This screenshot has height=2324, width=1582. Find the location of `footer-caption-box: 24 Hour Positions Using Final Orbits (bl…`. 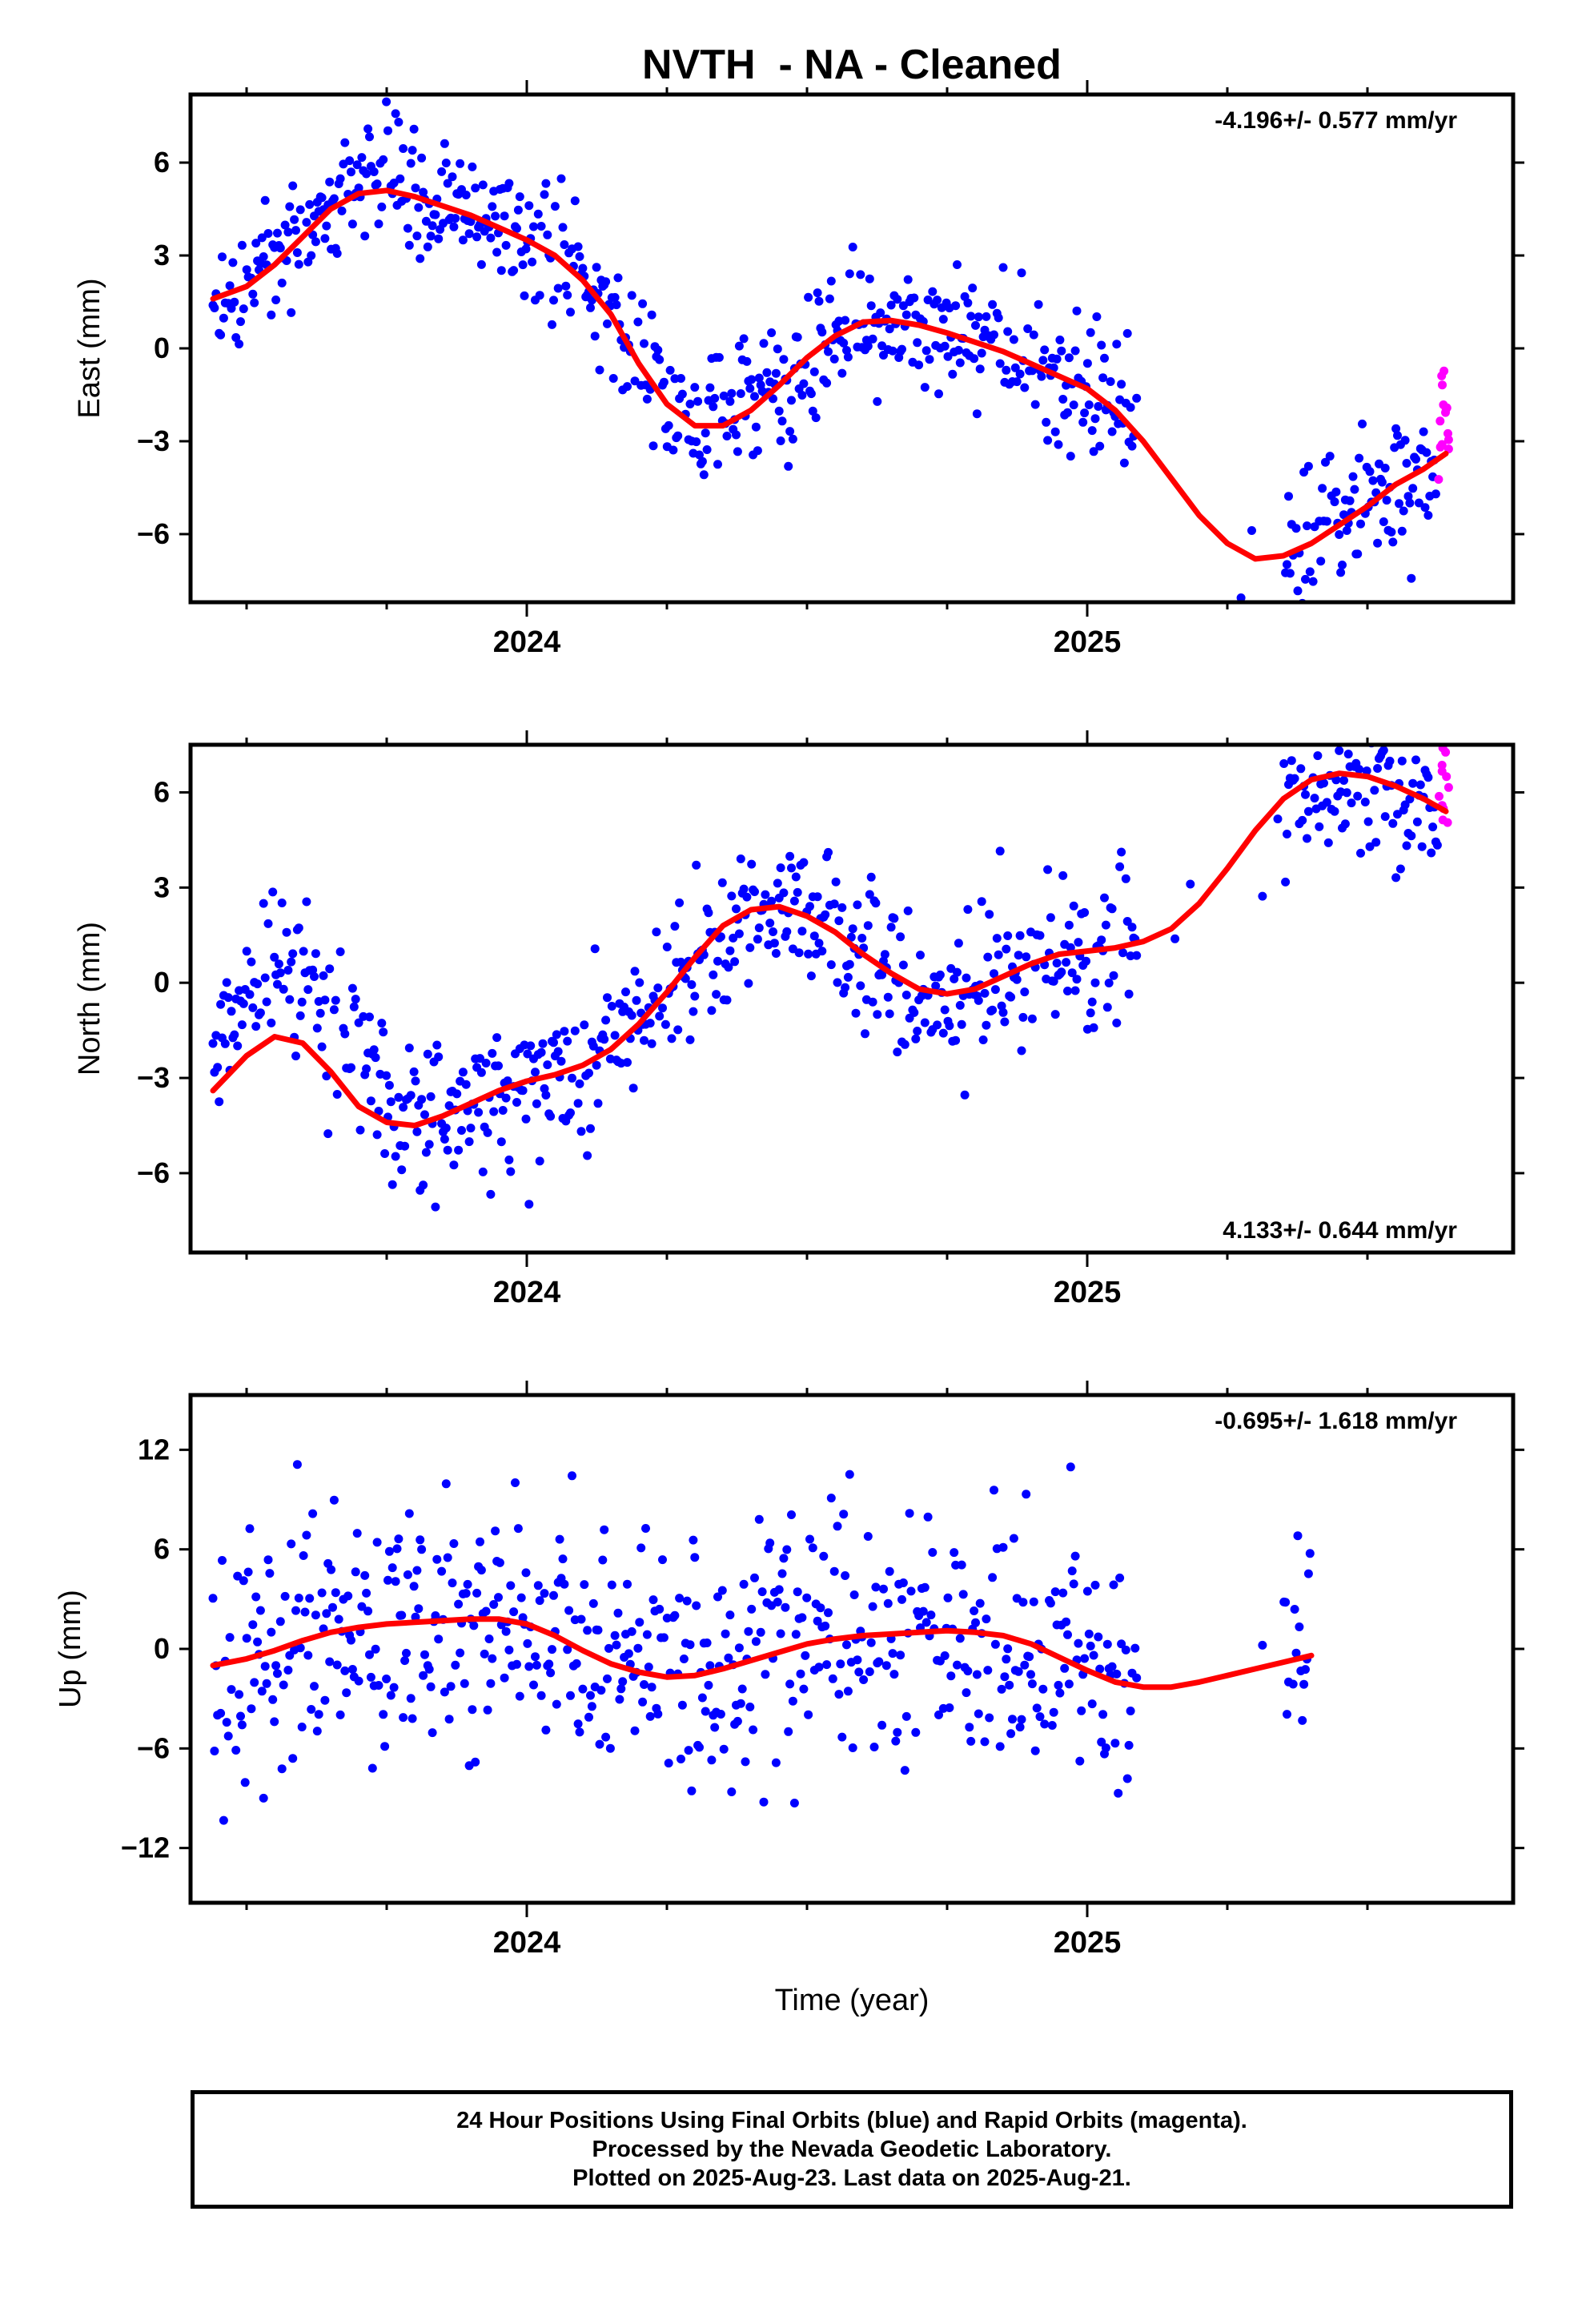

footer-caption-box: 24 Hour Positions Using Final Orbits (bl… is located at coordinates (852, 2150).